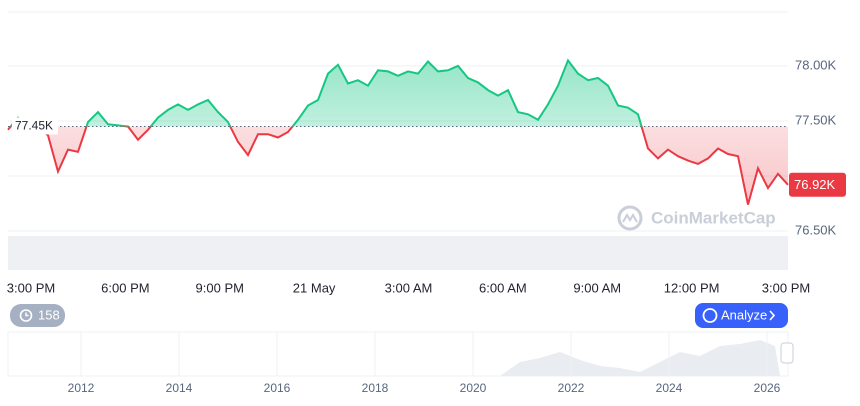 This screenshot has height=406, width=860. I want to click on x-tick-label: 6:00 AM, so click(503, 287).